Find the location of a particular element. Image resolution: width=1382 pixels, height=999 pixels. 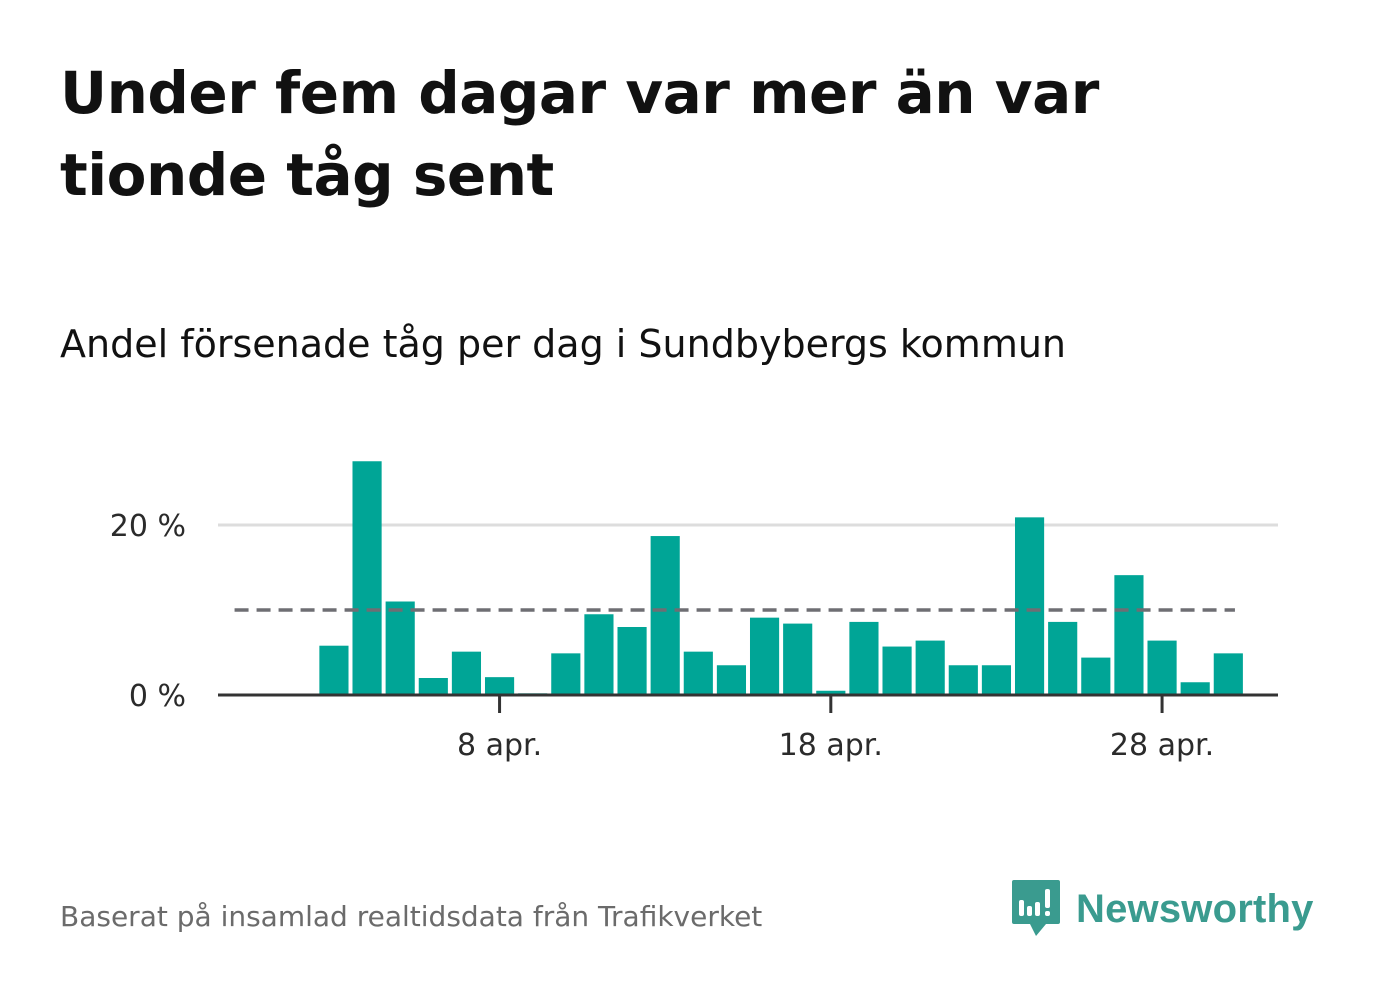

y-tick-label: 20 % is located at coordinates (148, 526).